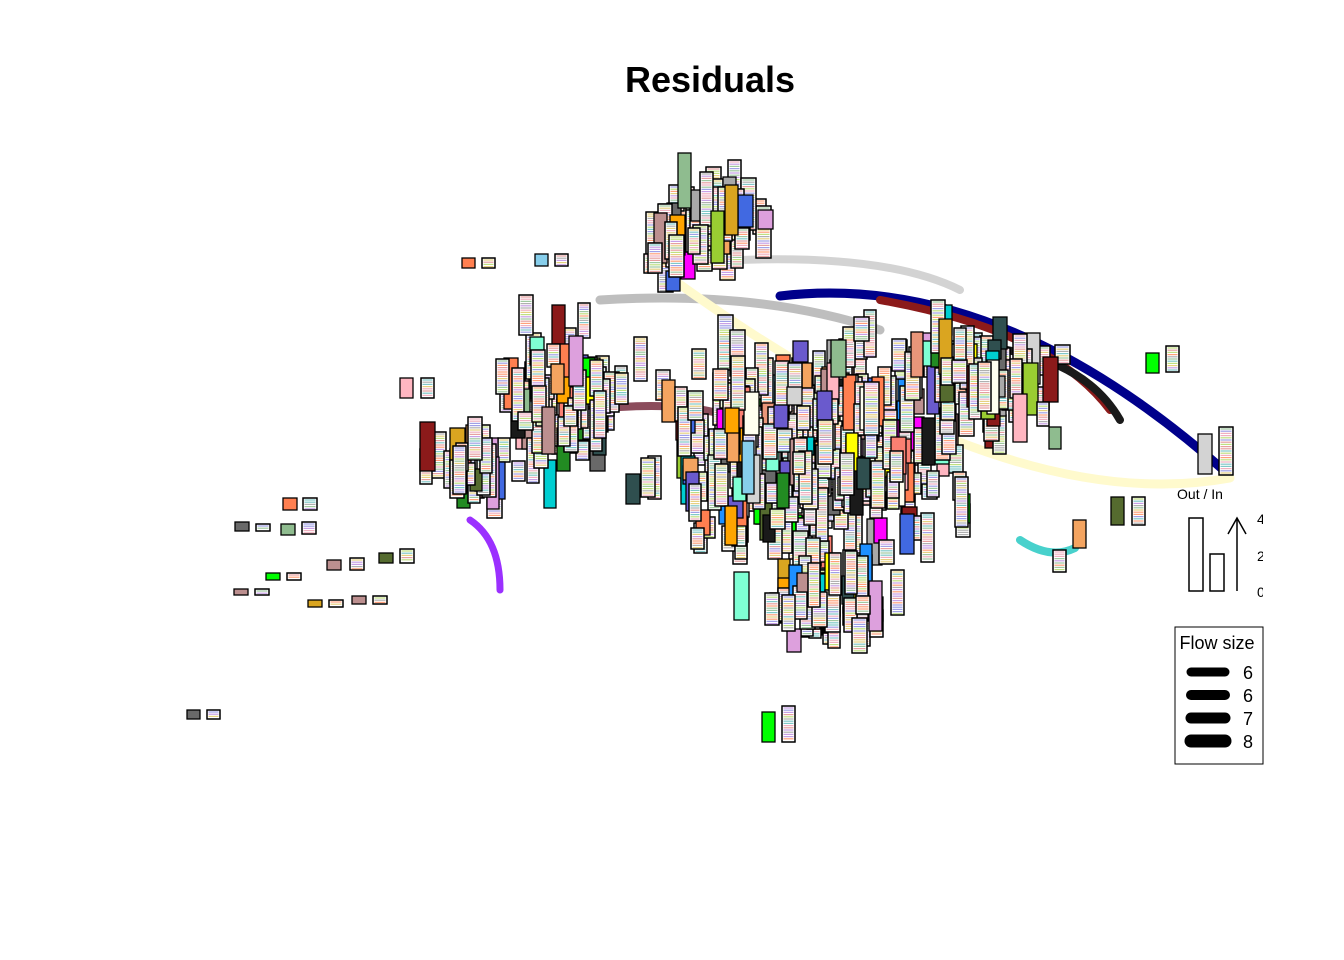  I want to click on flow-size-label-1: 6, so click(1248, 673).